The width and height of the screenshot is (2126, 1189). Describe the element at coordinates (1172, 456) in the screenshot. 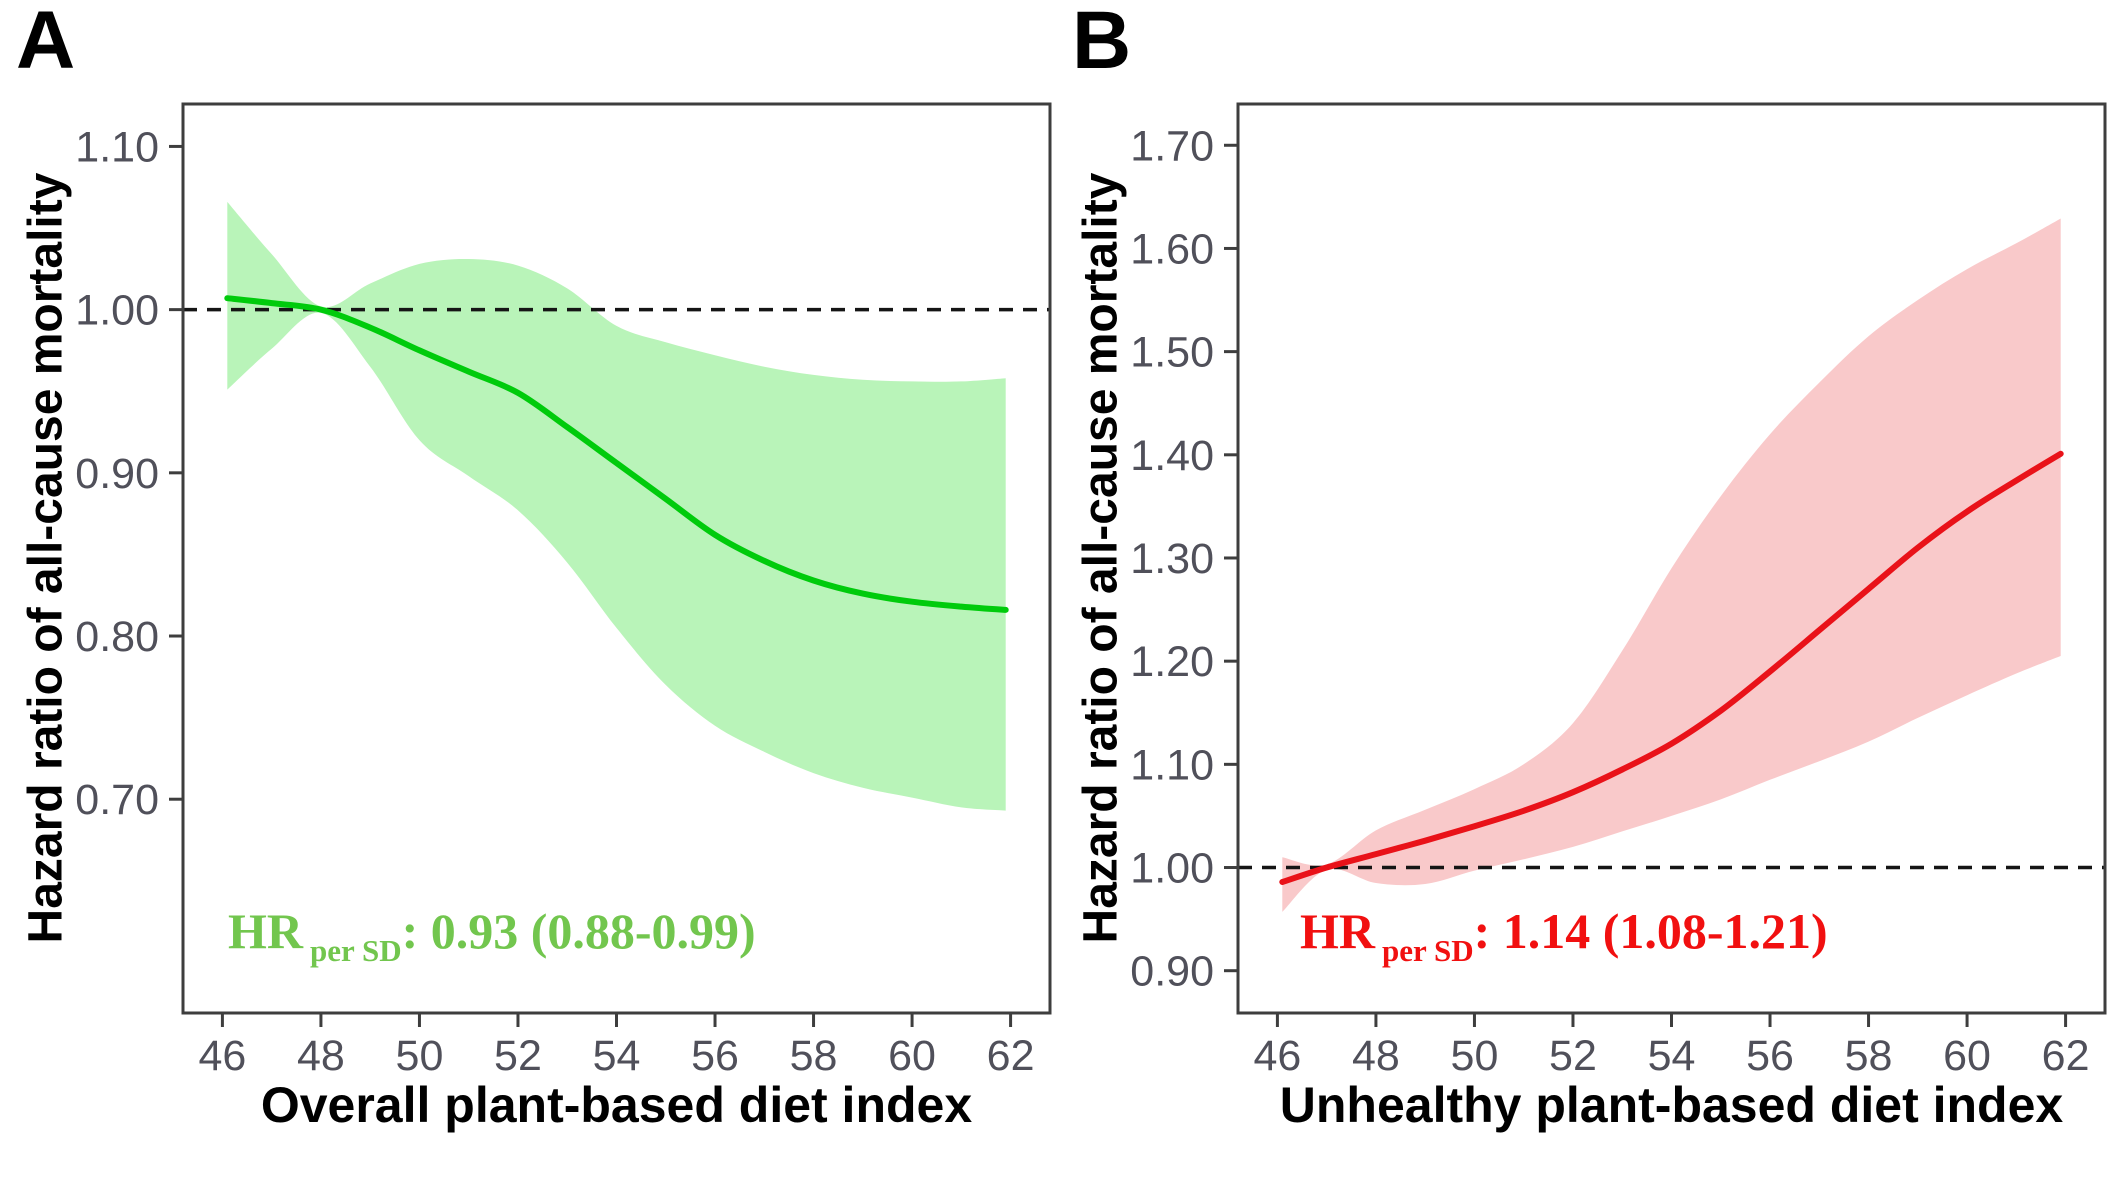

I see `y-tick-label: 1.40` at that location.